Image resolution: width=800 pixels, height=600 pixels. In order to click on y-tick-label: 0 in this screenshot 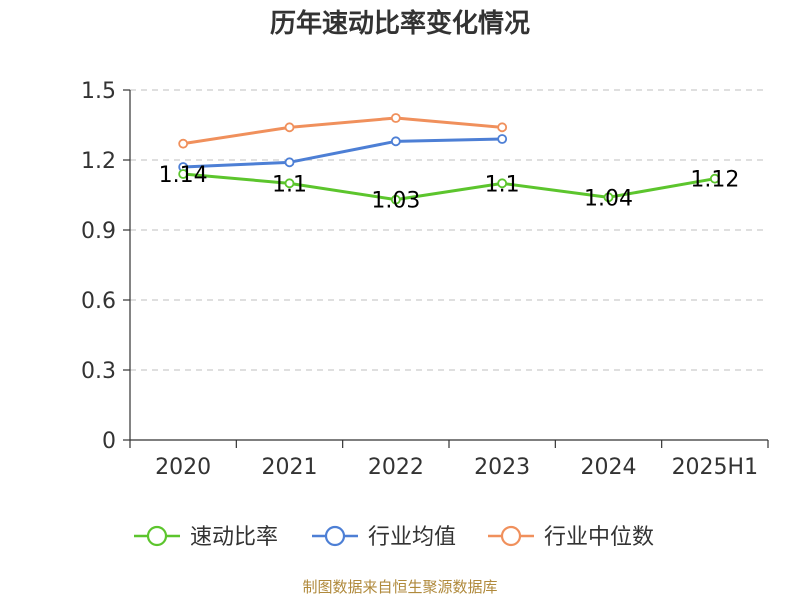, I will do `click(109, 441)`.